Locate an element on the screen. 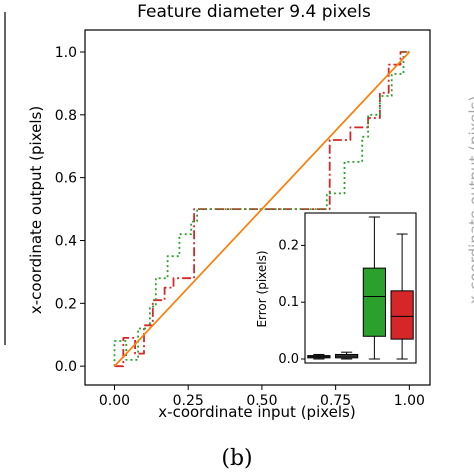 The height and width of the screenshot is (474, 474). chart-title: Feature diameter 9.4 pixels is located at coordinates (254, 12).